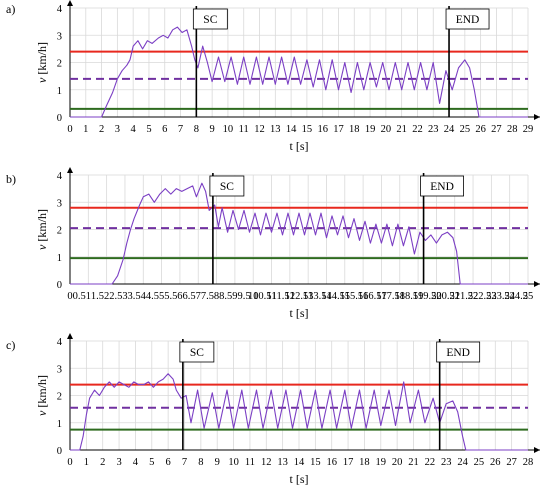  Describe the element at coordinates (290, 296) in the screenshot. I see `x-tick-label: 12` at that location.